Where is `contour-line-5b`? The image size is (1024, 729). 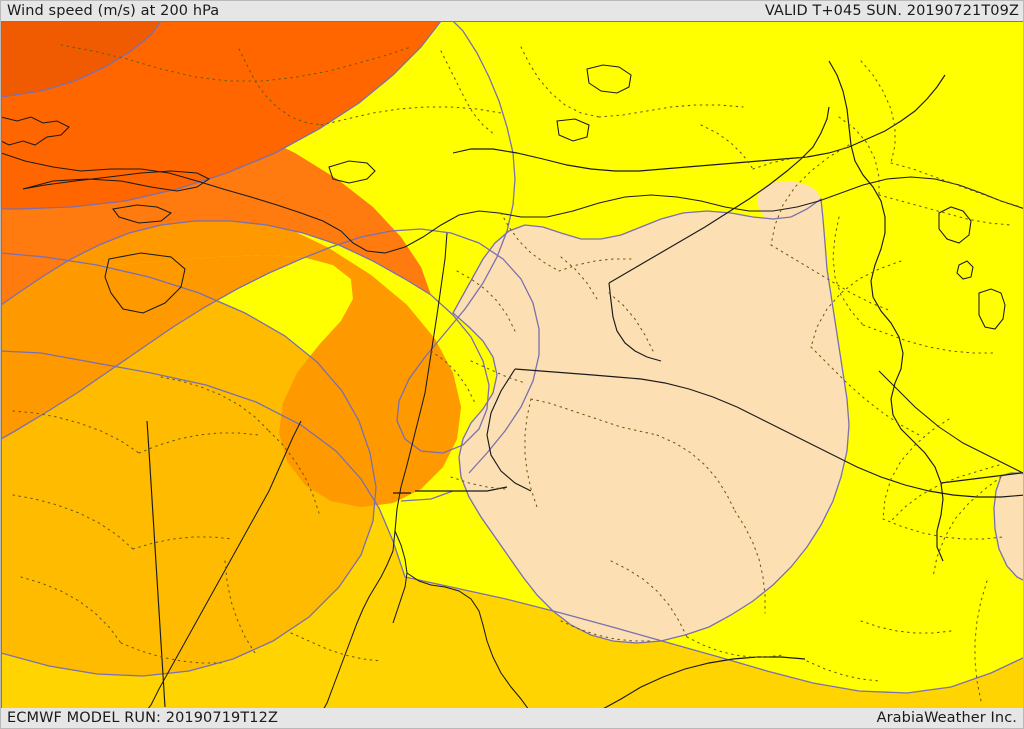 contour-line-5b is located at coordinates (1008, 526).